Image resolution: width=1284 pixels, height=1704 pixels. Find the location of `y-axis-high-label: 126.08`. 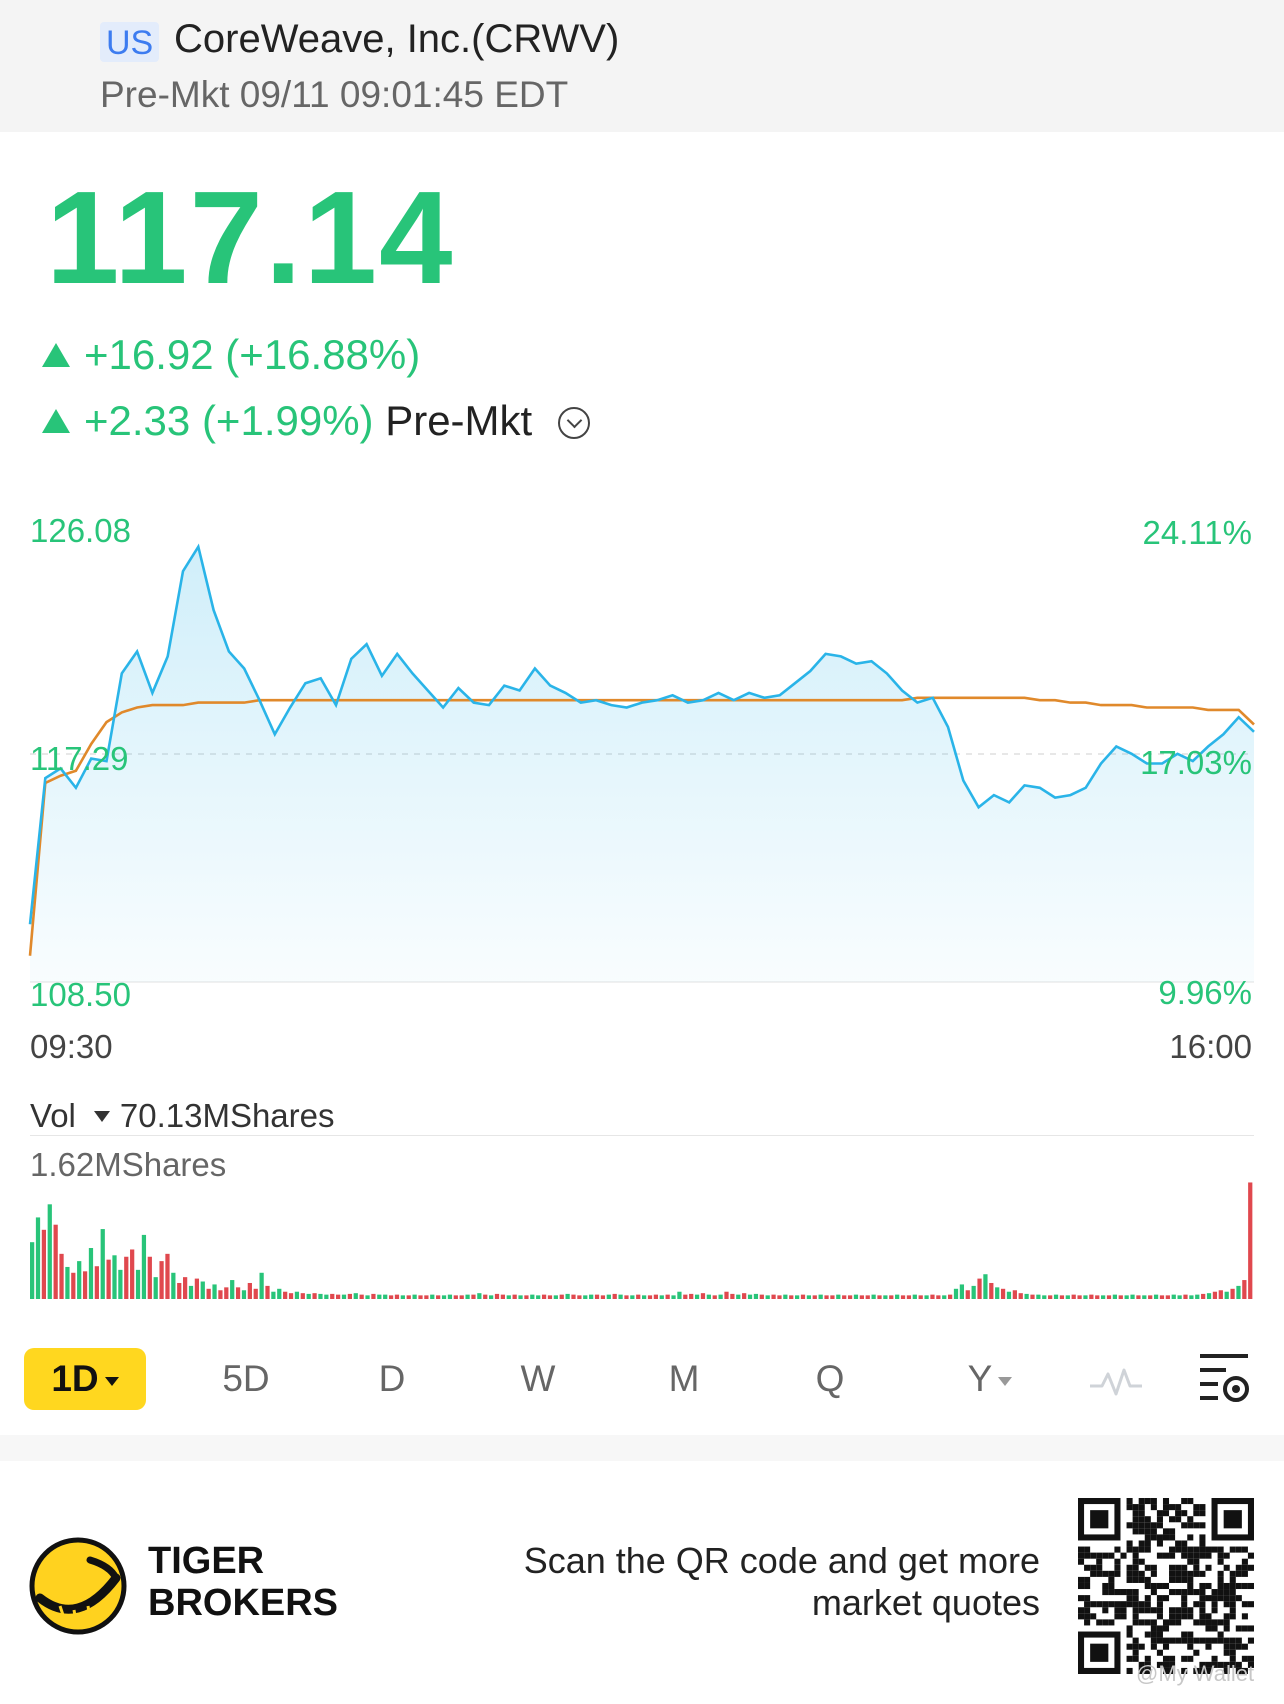

y-axis-high-label: 126.08 is located at coordinates (80, 530).